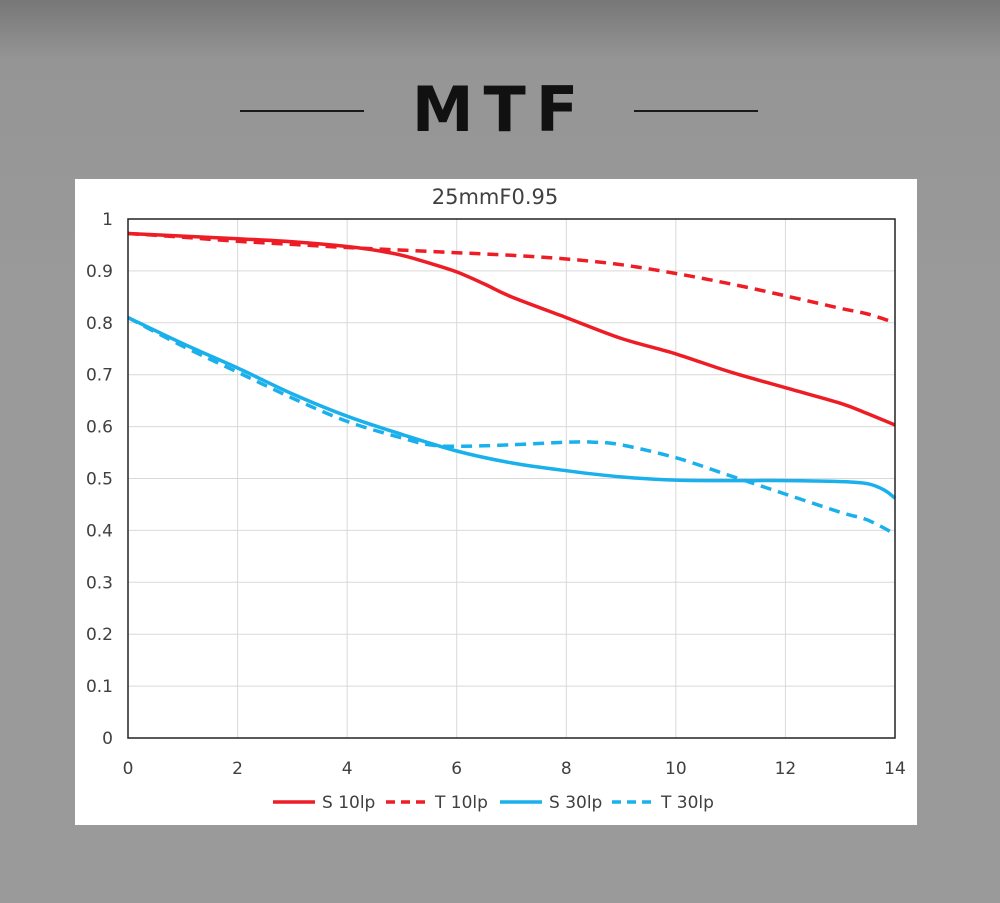 Image resolution: width=1000 pixels, height=903 pixels. I want to click on y-tick-label: 0.4, so click(99, 531).